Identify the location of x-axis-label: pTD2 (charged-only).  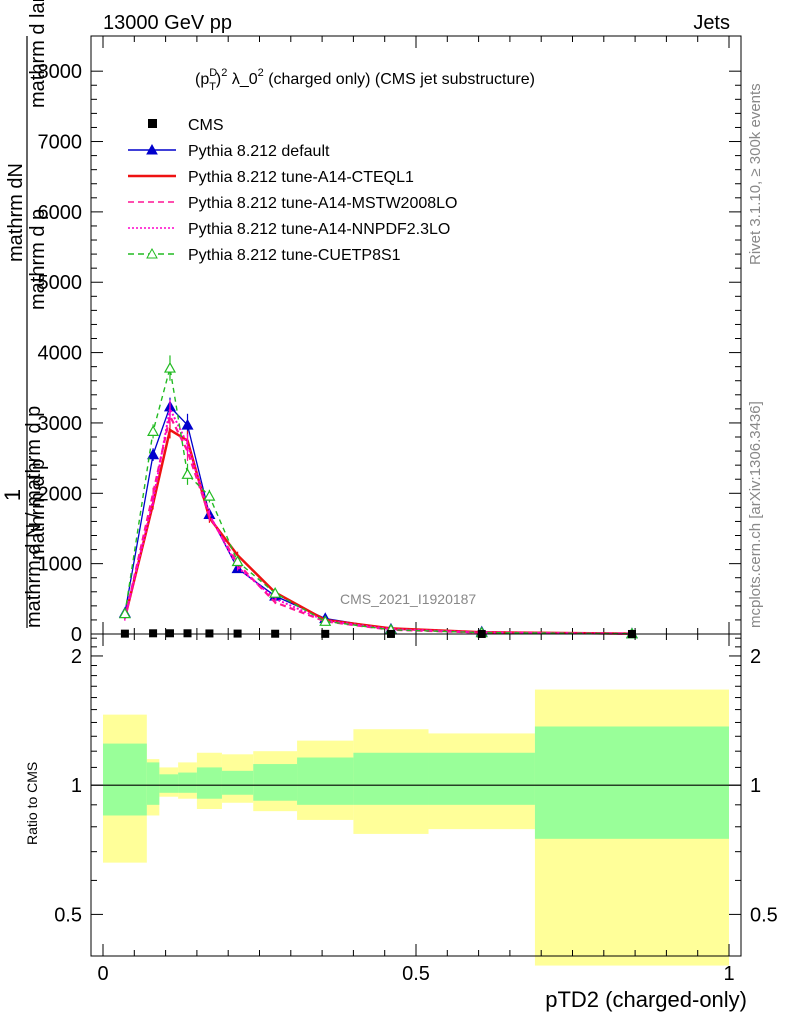
(646, 999).